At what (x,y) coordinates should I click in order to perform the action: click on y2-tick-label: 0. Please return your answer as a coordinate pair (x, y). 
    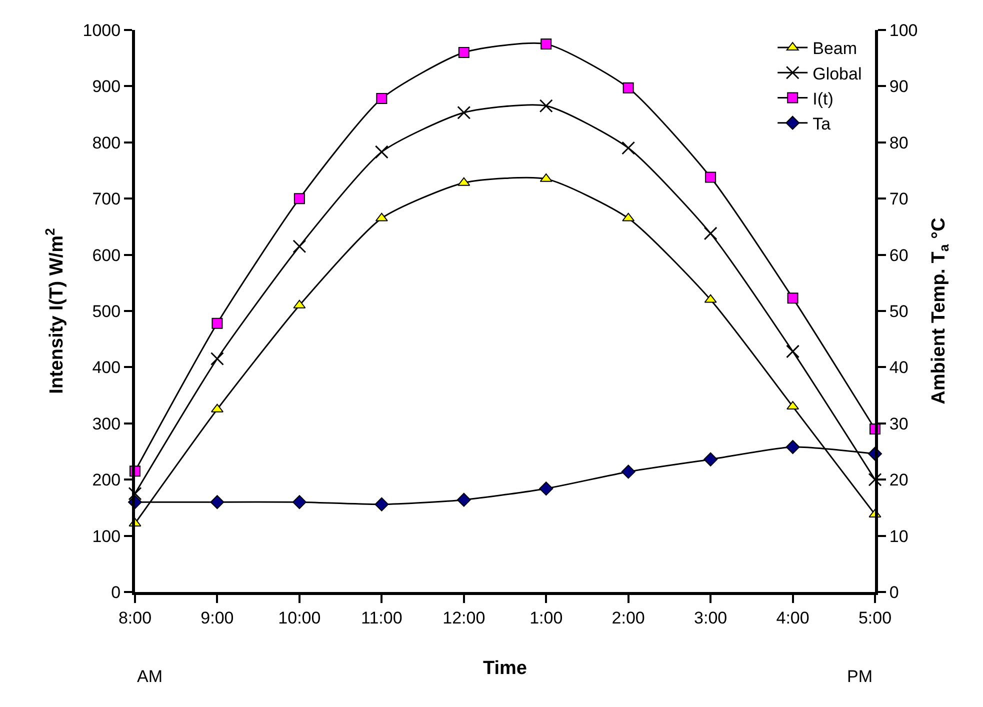
    Looking at the image, I should click on (894, 592).